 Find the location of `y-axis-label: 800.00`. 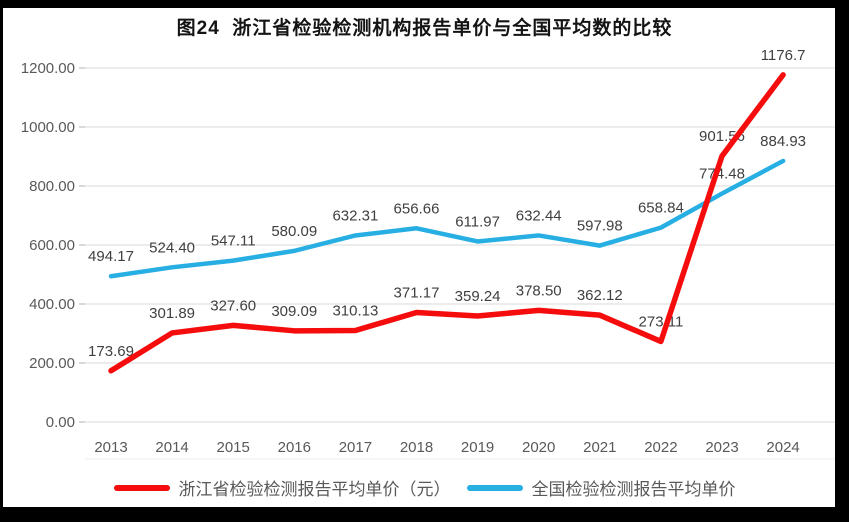

y-axis-label: 800.00 is located at coordinates (52, 186).